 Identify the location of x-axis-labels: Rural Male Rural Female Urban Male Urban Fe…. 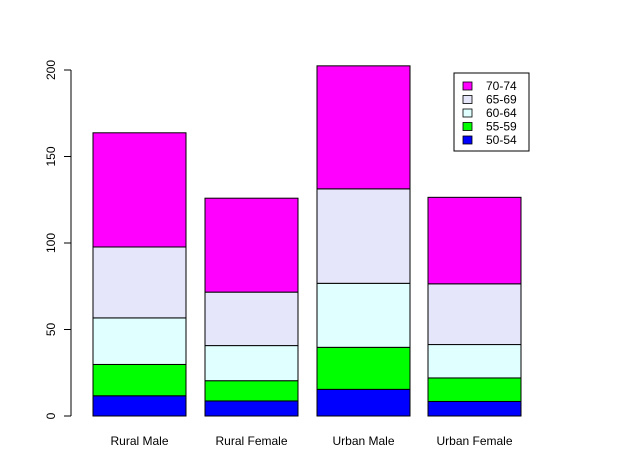
(311, 441).